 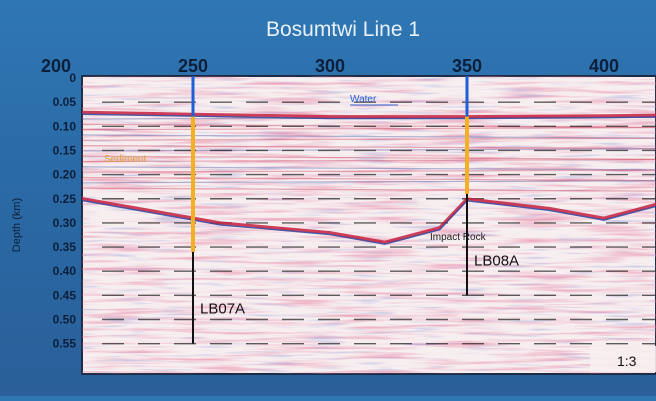 I want to click on scale-box, so click(x=623, y=359).